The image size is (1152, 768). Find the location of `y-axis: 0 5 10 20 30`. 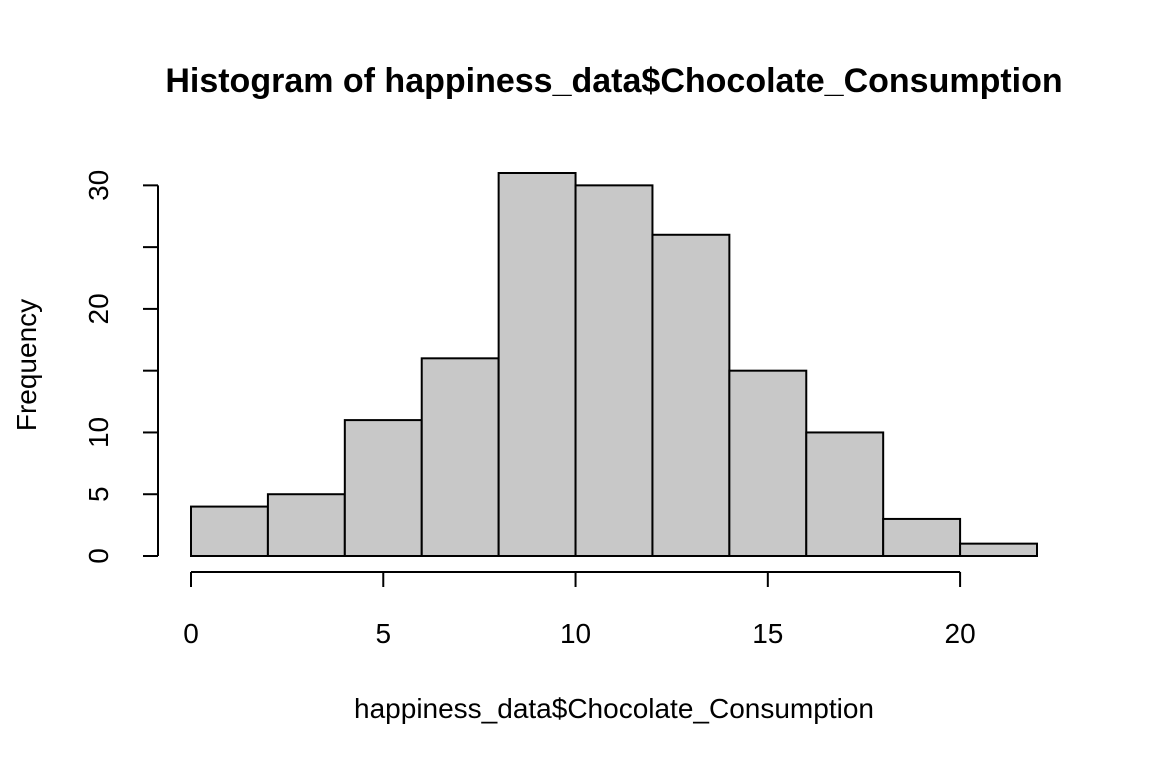

y-axis: 0 5 10 20 30 is located at coordinates (121, 367).